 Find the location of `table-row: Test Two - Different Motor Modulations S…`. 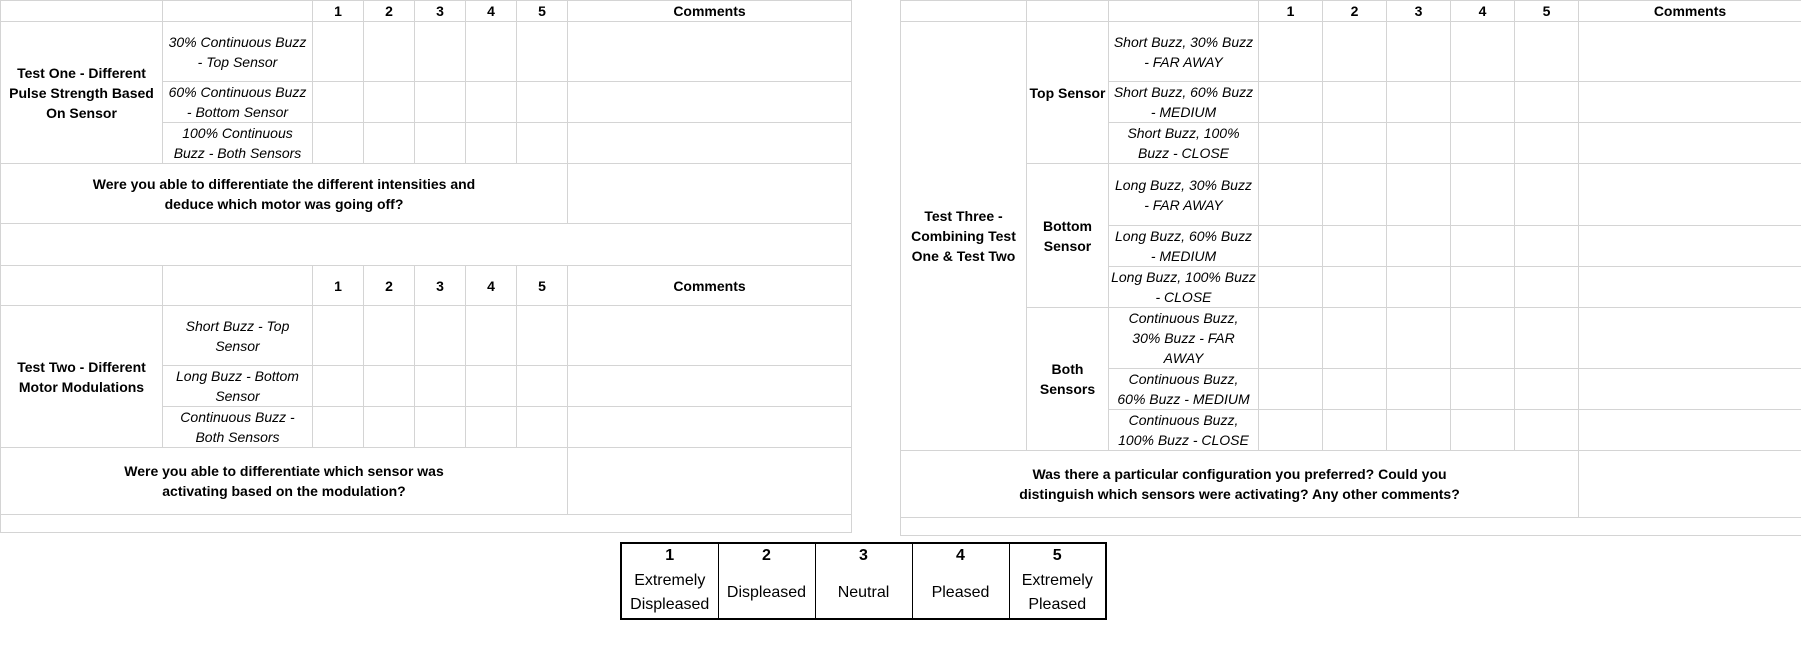

table-row: Test Two - Different Motor Modulations S… is located at coordinates (426, 376).